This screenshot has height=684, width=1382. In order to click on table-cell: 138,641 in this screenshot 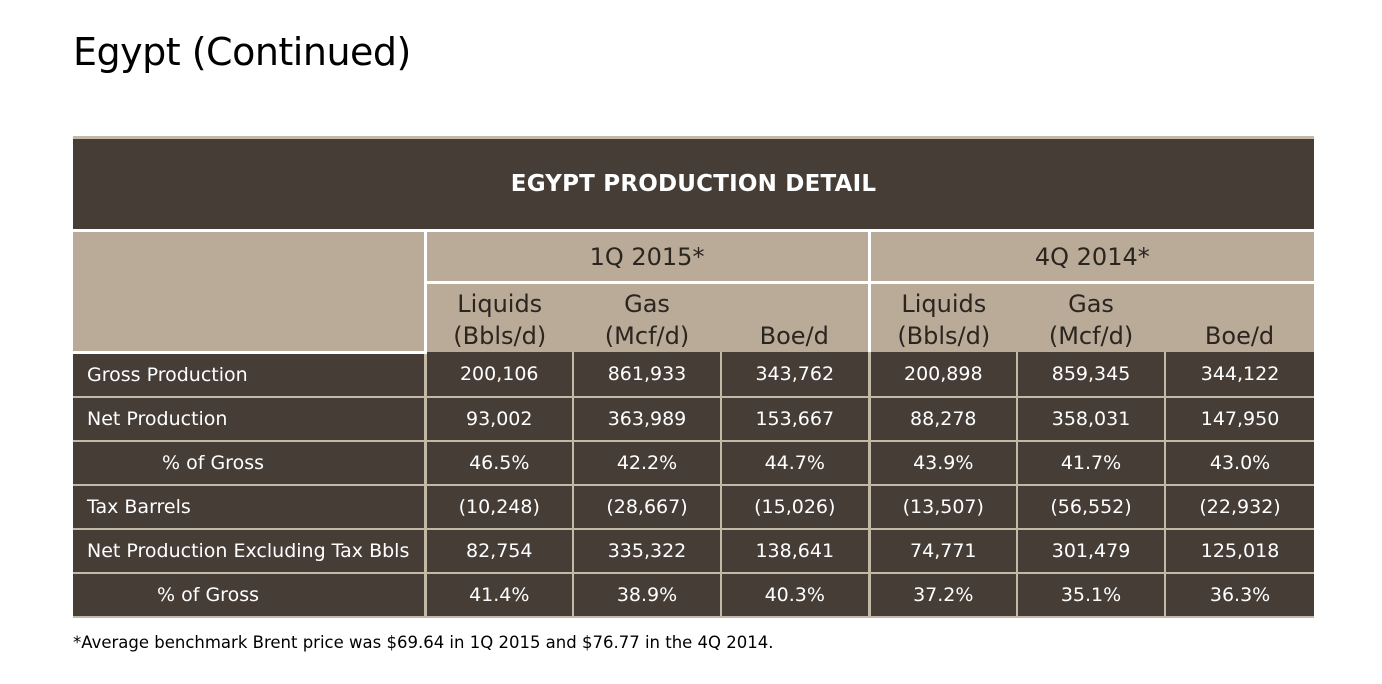, I will do `click(796, 551)`.